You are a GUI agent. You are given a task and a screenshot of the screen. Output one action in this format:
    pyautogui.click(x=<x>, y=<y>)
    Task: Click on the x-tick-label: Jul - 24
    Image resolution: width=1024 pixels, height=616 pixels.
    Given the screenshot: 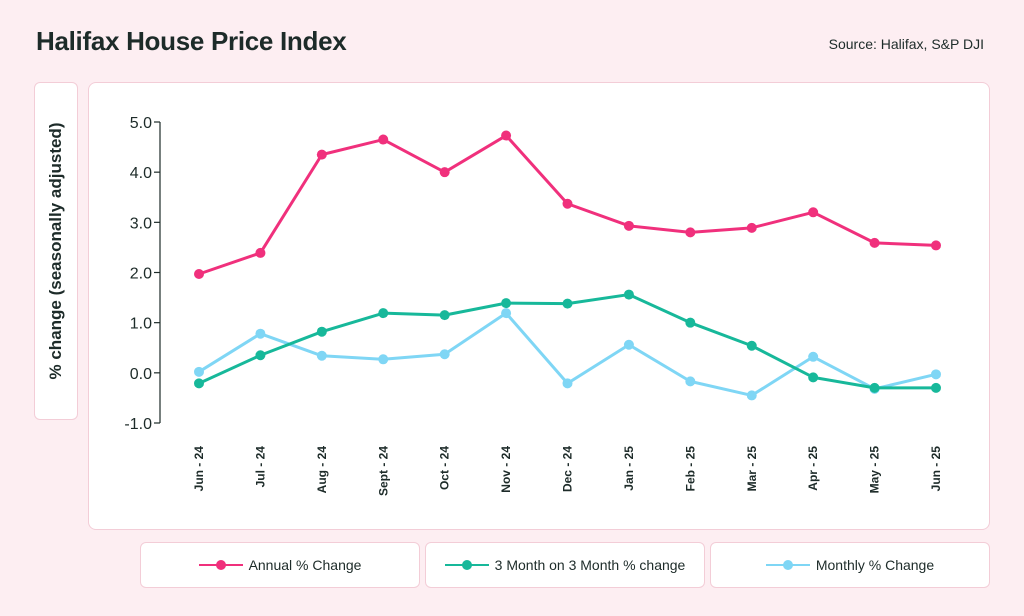 What is the action you would take?
    pyautogui.click(x=260, y=467)
    